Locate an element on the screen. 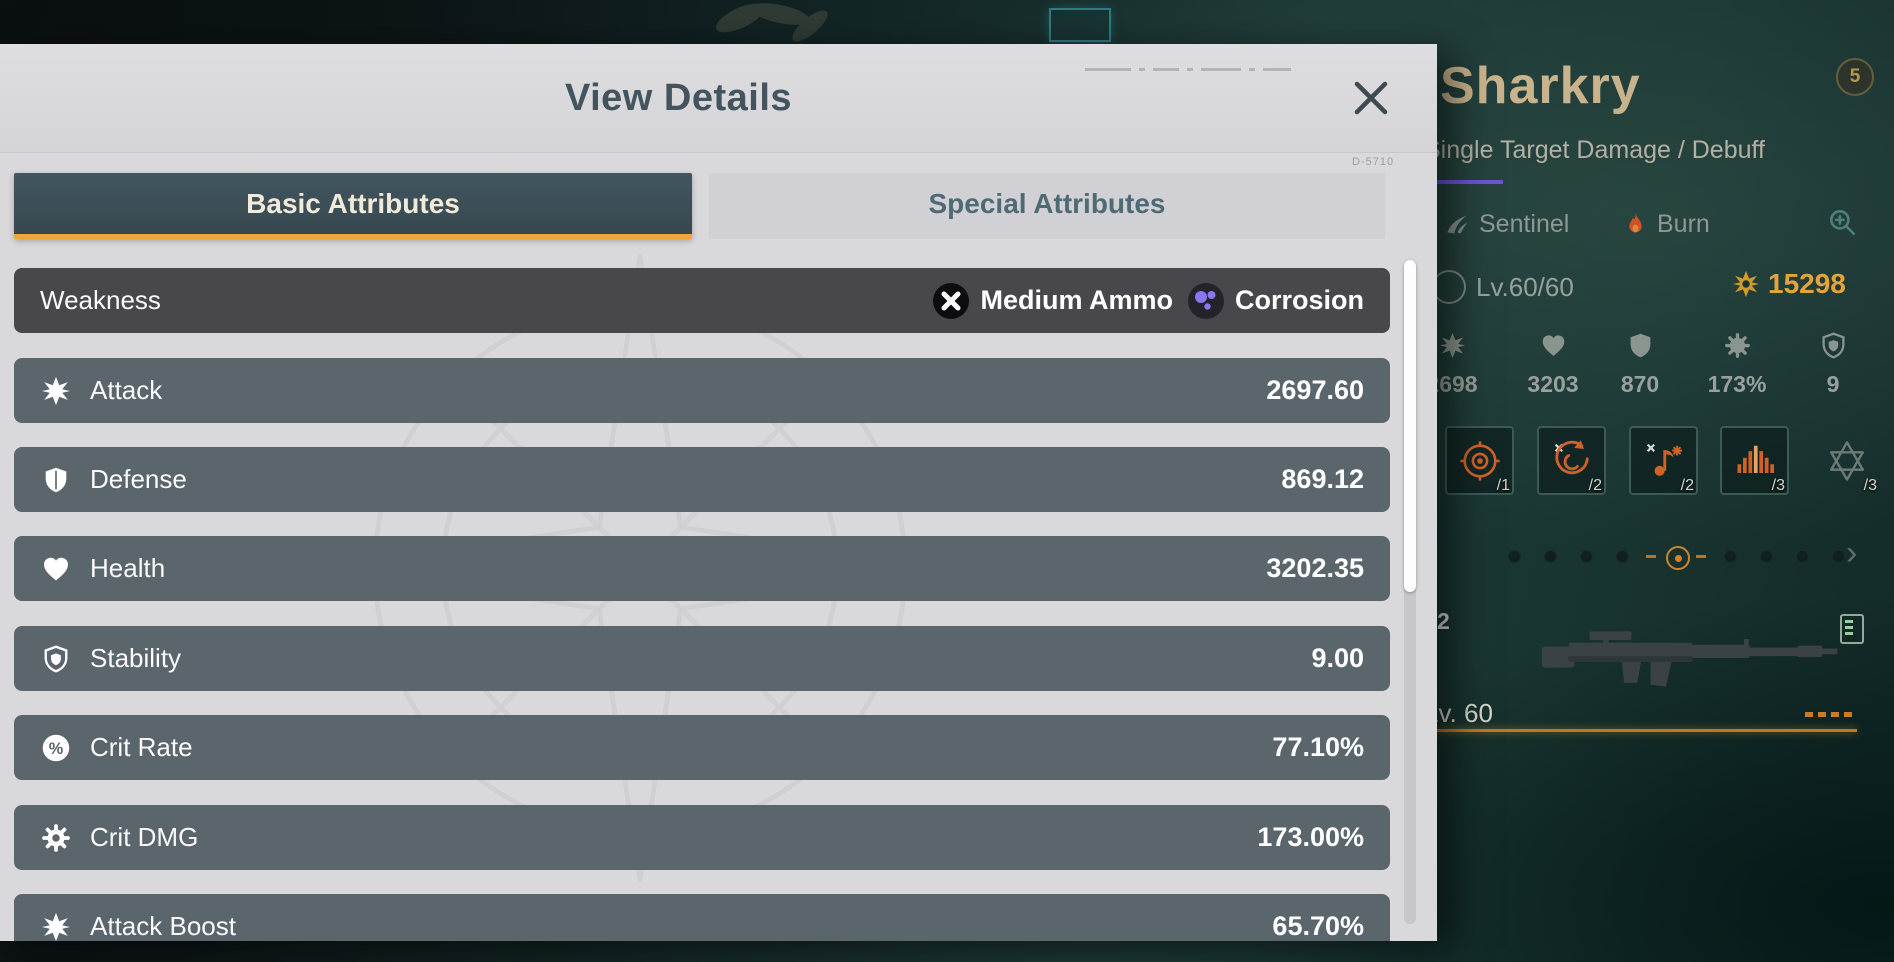  mod-slot-resonance: /2 is located at coordinates (1663, 460).